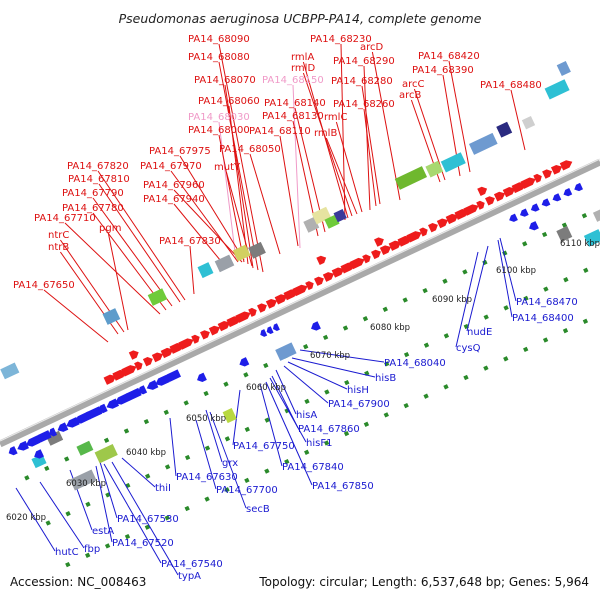  Describe the element at coordinates (247, 490) in the screenshot. I see `reverse-gene-label: PA14_67700` at that location.